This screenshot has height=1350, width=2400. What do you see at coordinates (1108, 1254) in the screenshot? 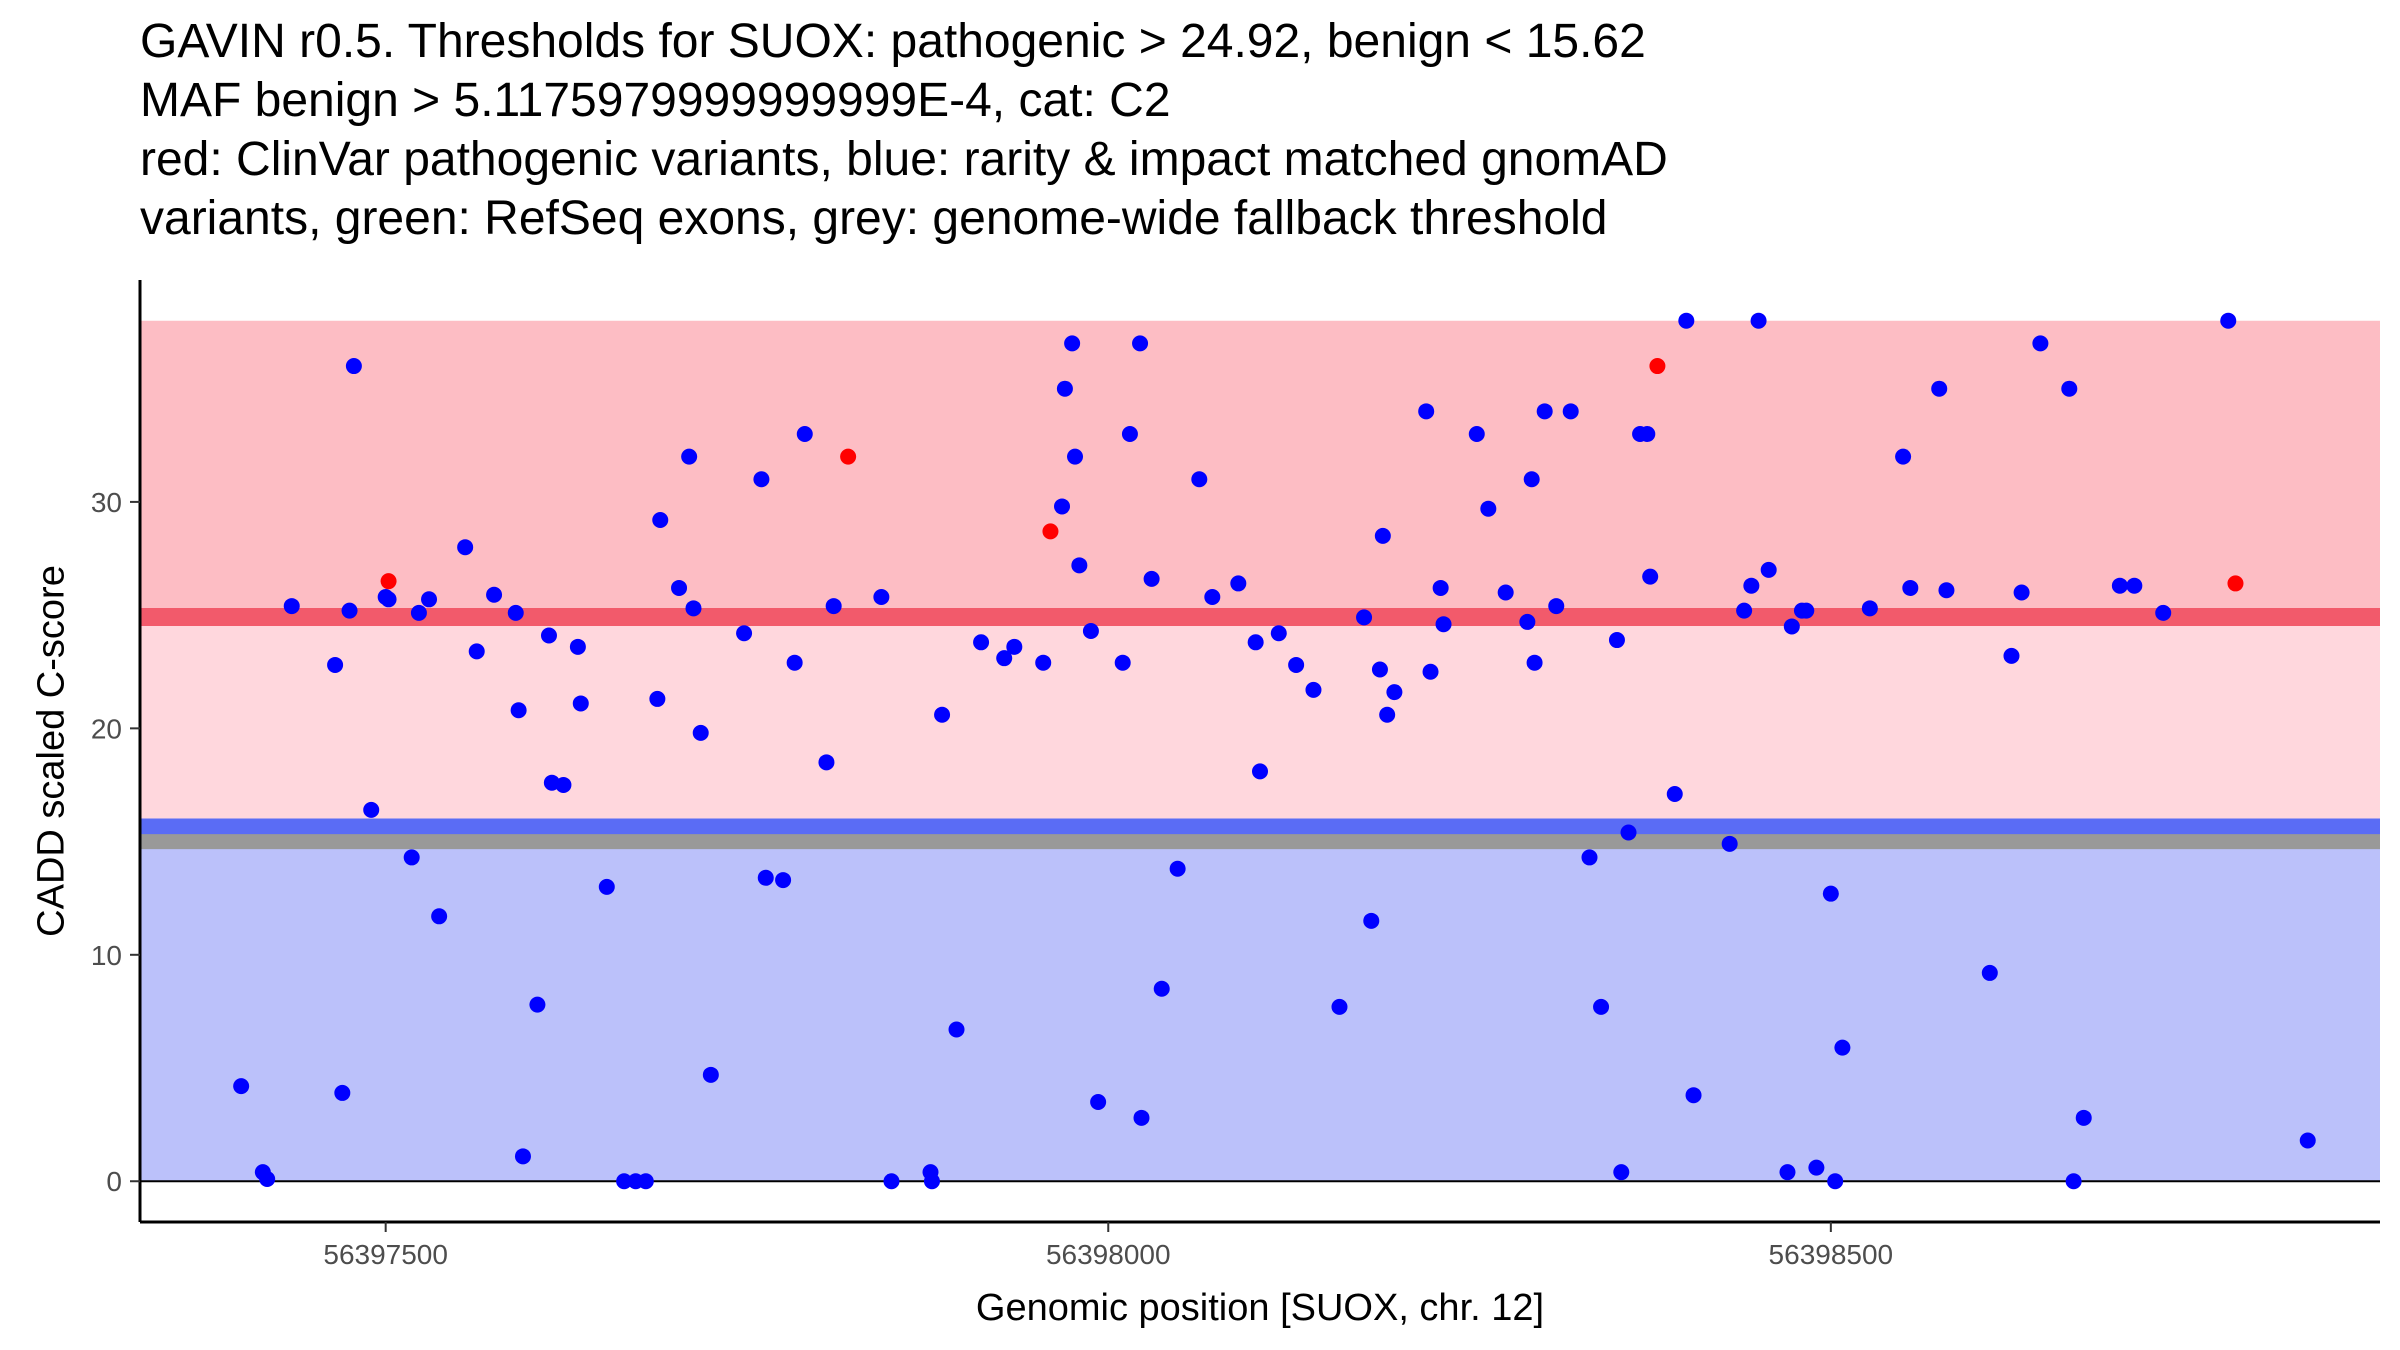
I see `x-tick-label: 56398000` at bounding box center [1108, 1254].